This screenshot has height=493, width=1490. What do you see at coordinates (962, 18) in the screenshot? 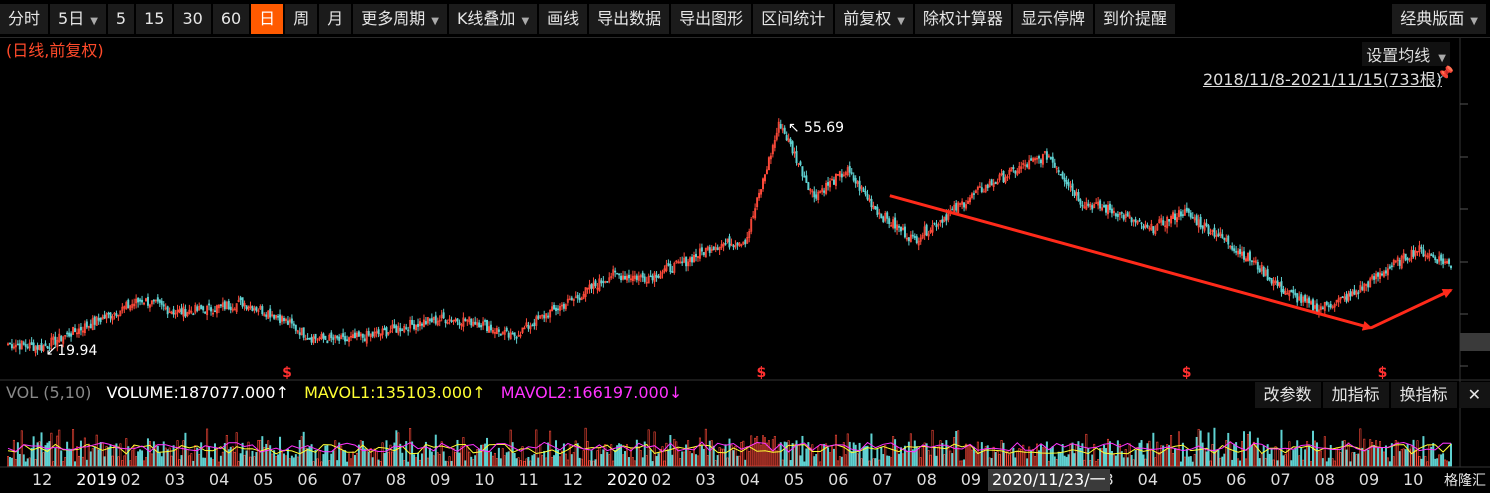
I see `period-tab-16: 除权计算器` at bounding box center [962, 18].